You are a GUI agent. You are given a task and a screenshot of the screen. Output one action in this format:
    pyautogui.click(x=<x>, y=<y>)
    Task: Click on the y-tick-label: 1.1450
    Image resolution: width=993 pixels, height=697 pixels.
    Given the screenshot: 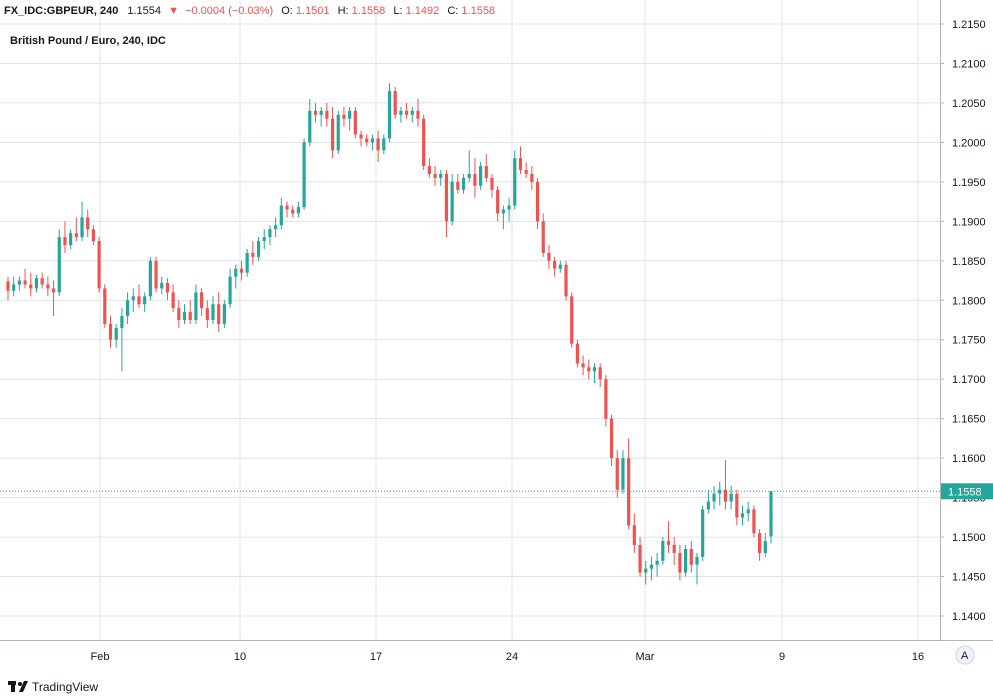 What is the action you would take?
    pyautogui.click(x=969, y=578)
    